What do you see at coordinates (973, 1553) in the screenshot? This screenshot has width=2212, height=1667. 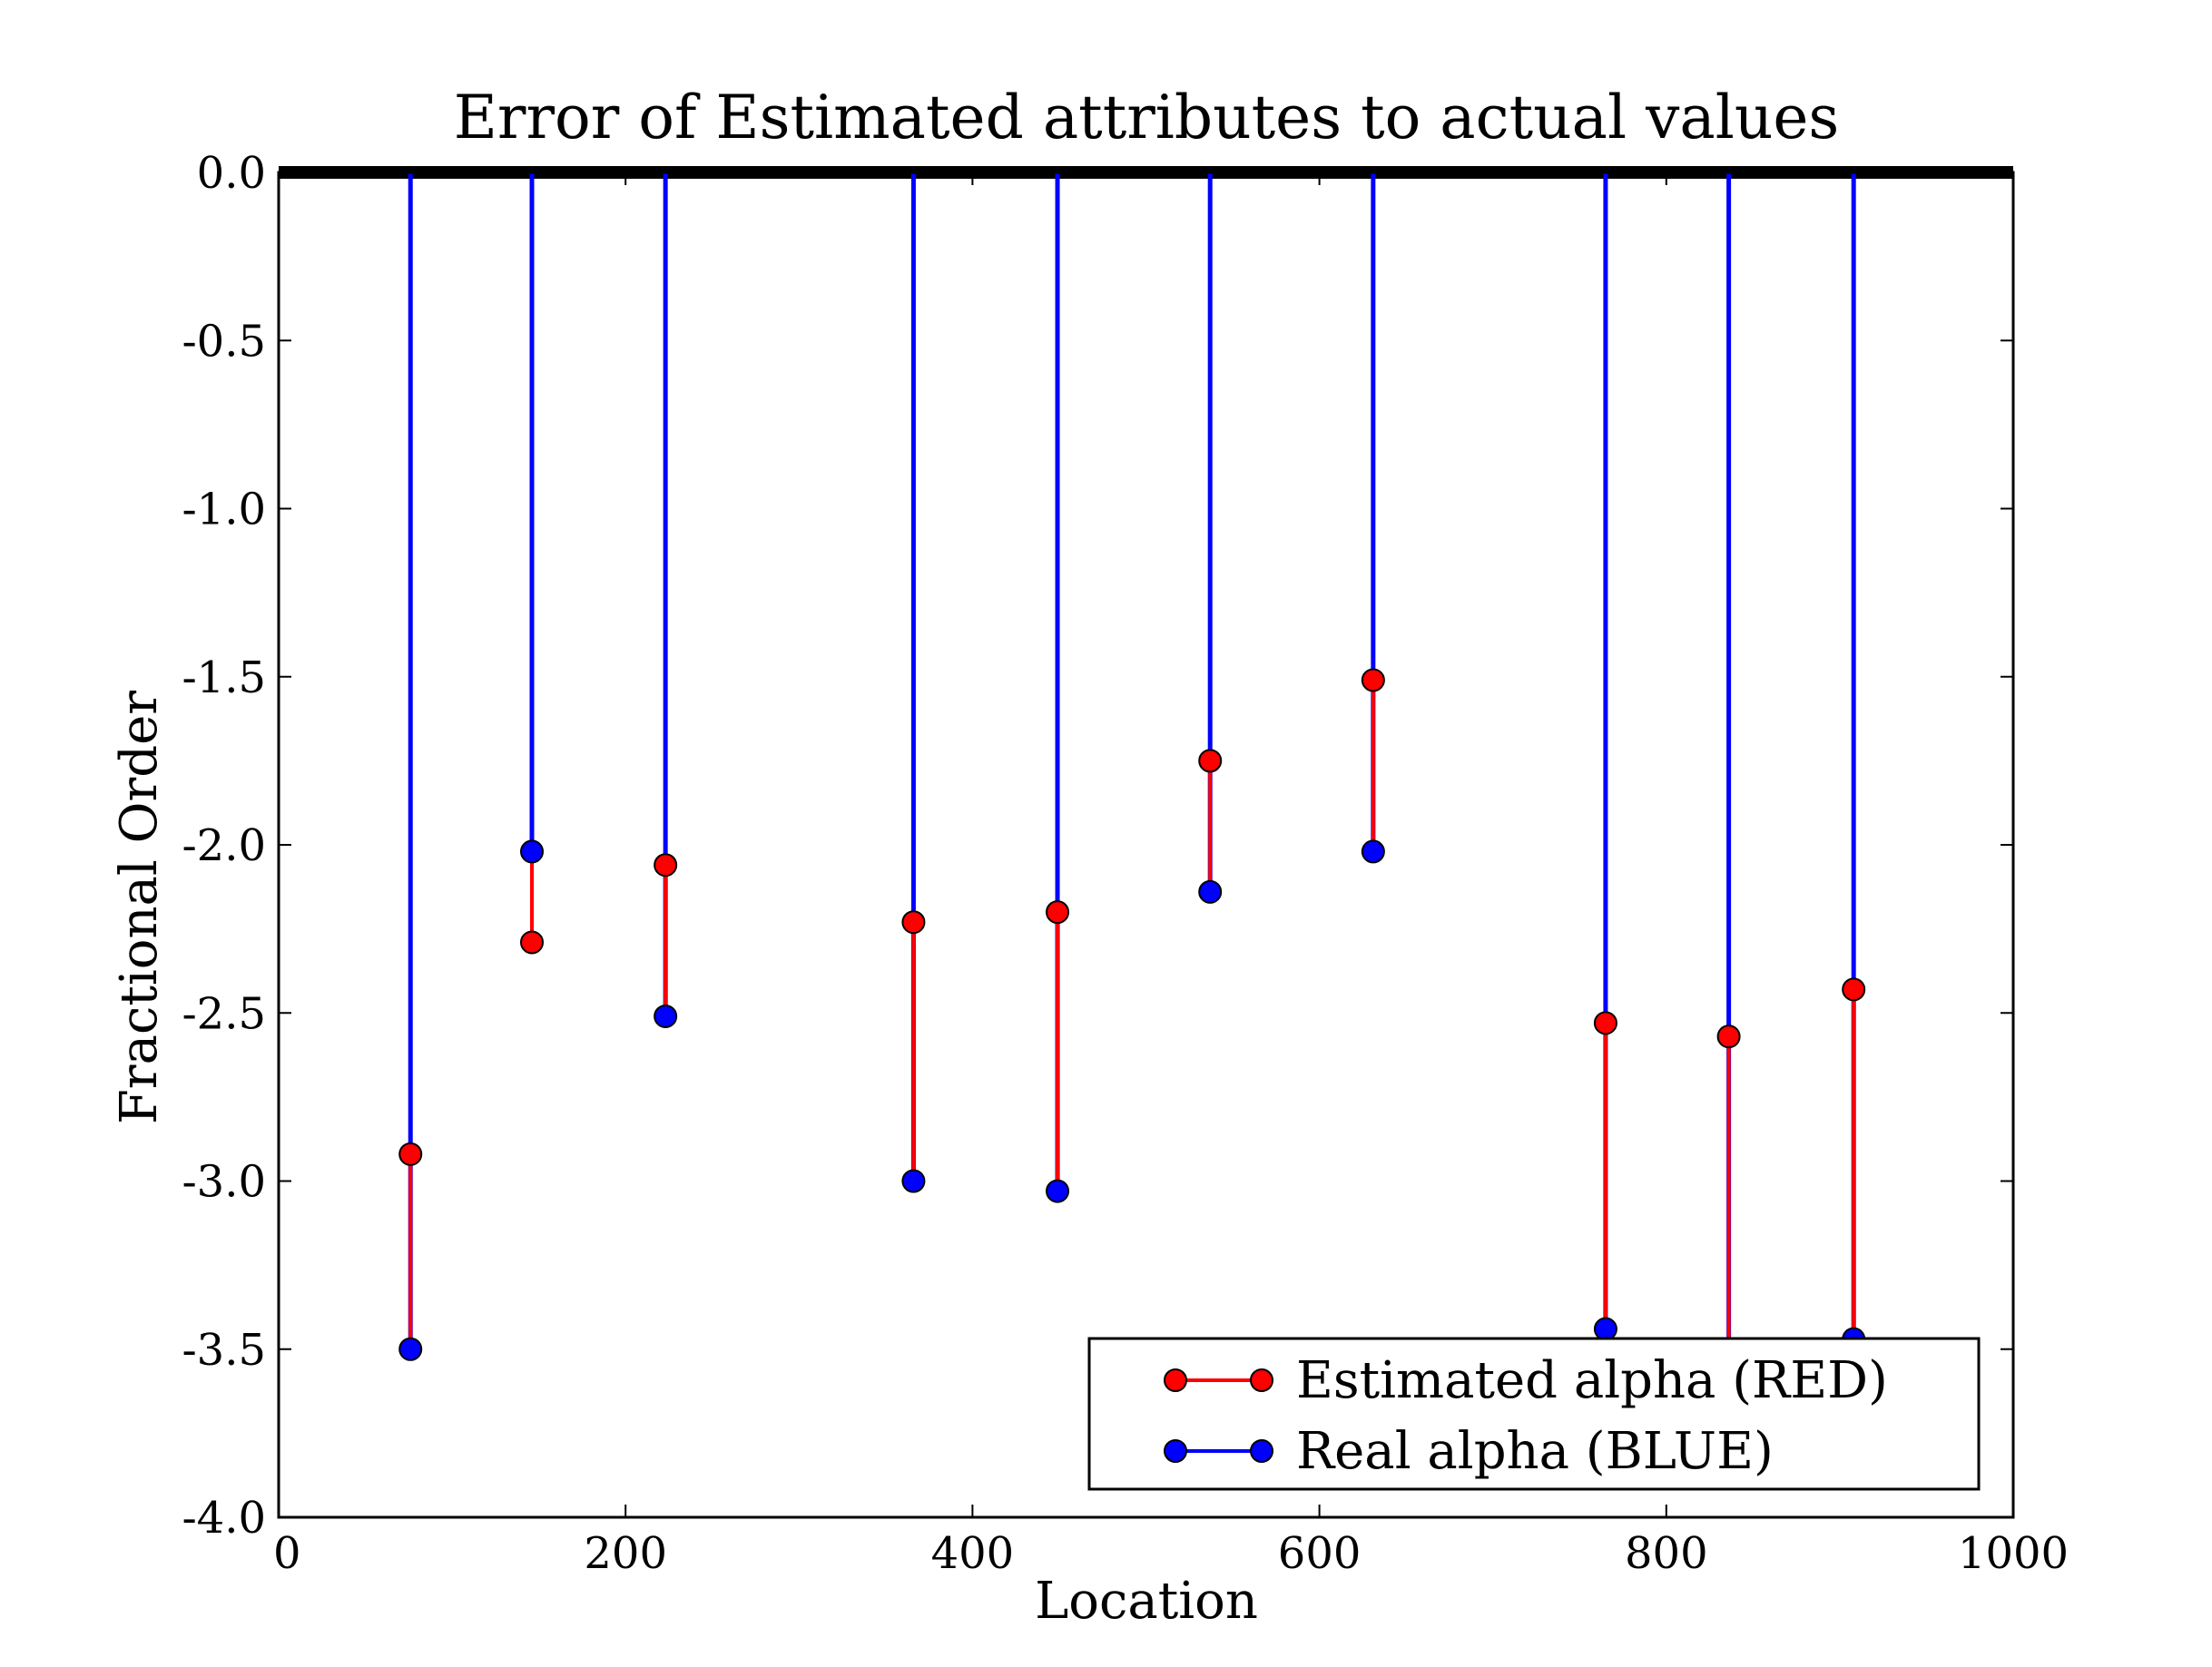 I see `x-tick-label-2: 400` at bounding box center [973, 1553].